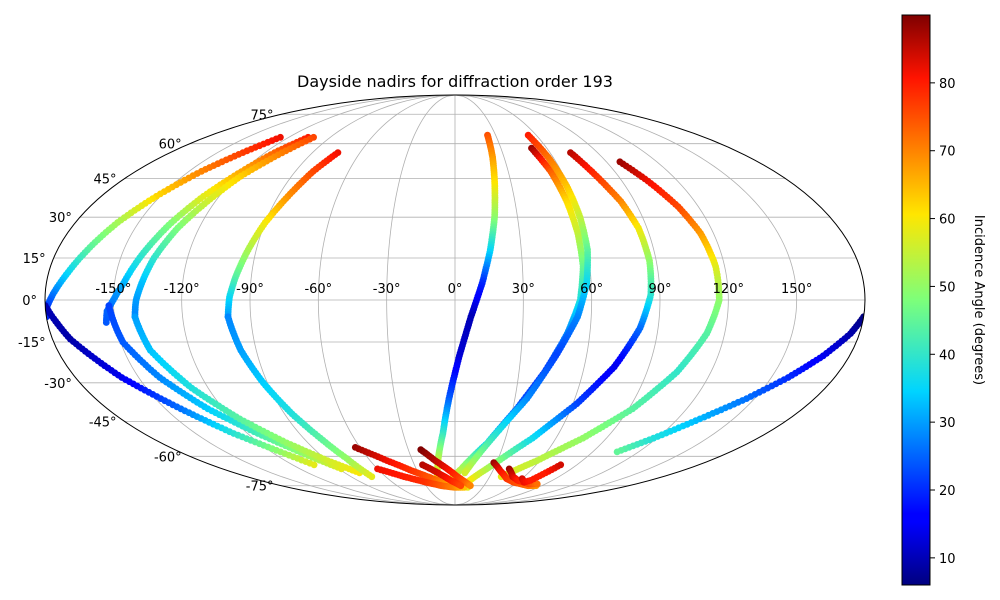  I want to click on colorbar-tick-label: 70, so click(947, 152).